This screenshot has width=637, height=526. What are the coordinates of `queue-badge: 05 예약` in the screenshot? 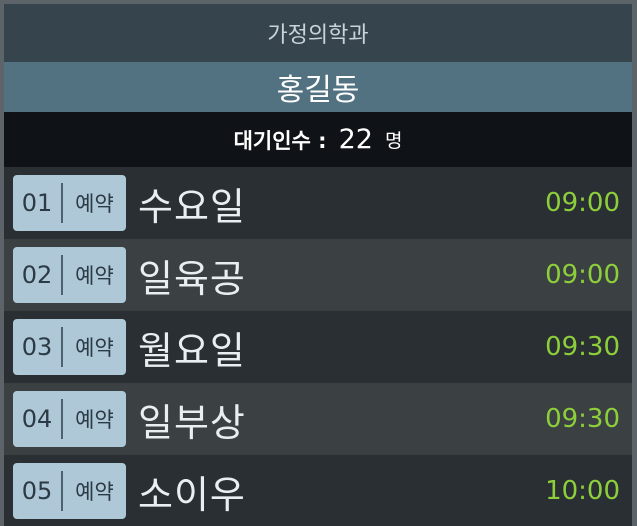 It's located at (69, 491).